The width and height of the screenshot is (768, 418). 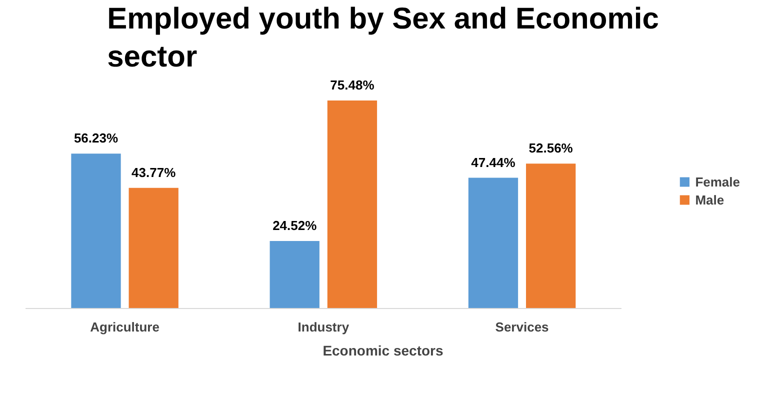 What do you see at coordinates (154, 172) in the screenshot?
I see `data-label: 43.77%` at bounding box center [154, 172].